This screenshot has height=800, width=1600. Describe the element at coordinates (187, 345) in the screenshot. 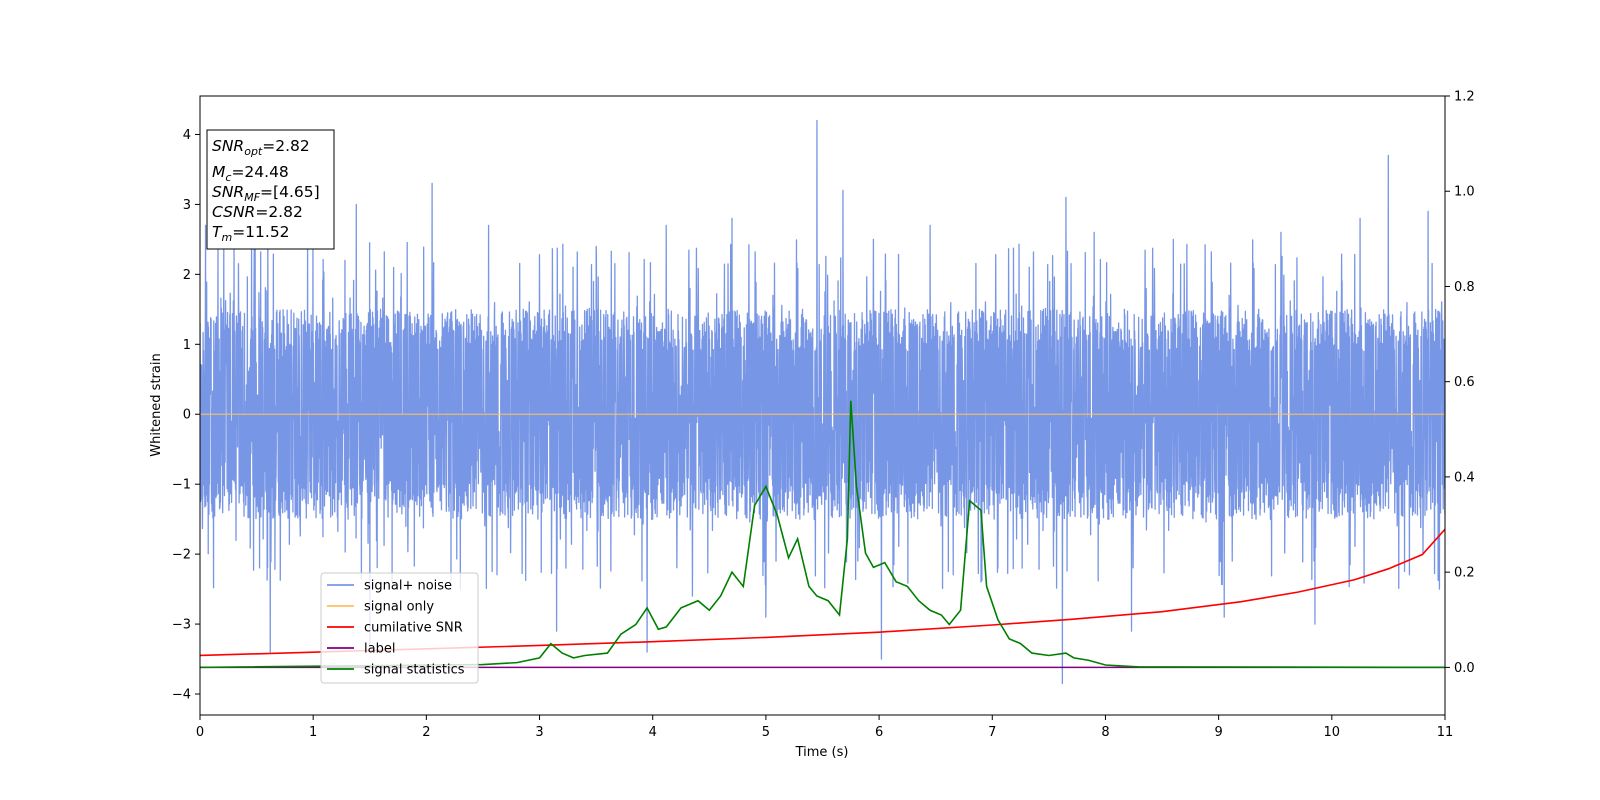

I see `y-tick-label: 1` at that location.